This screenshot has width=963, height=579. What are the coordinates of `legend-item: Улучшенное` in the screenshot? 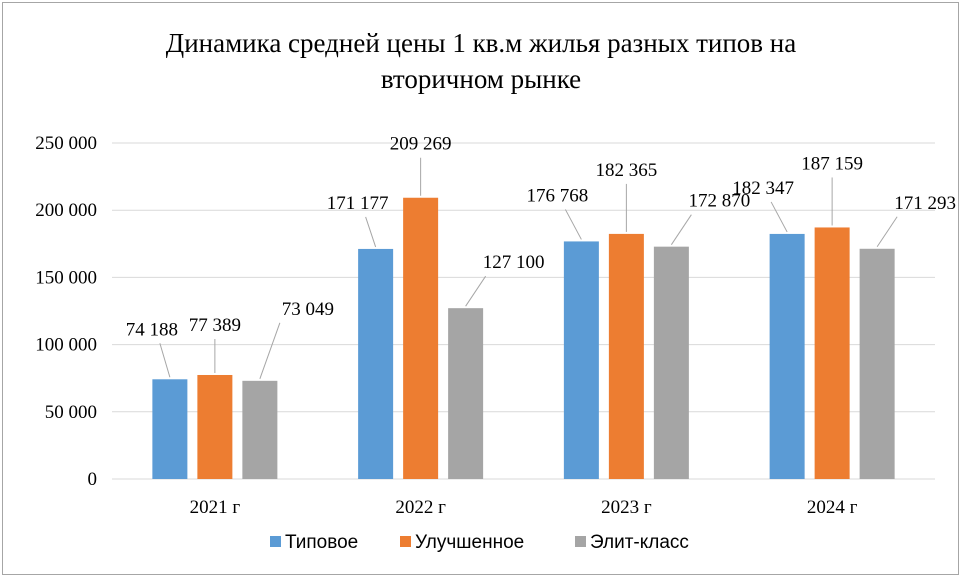 It's located at (462, 542).